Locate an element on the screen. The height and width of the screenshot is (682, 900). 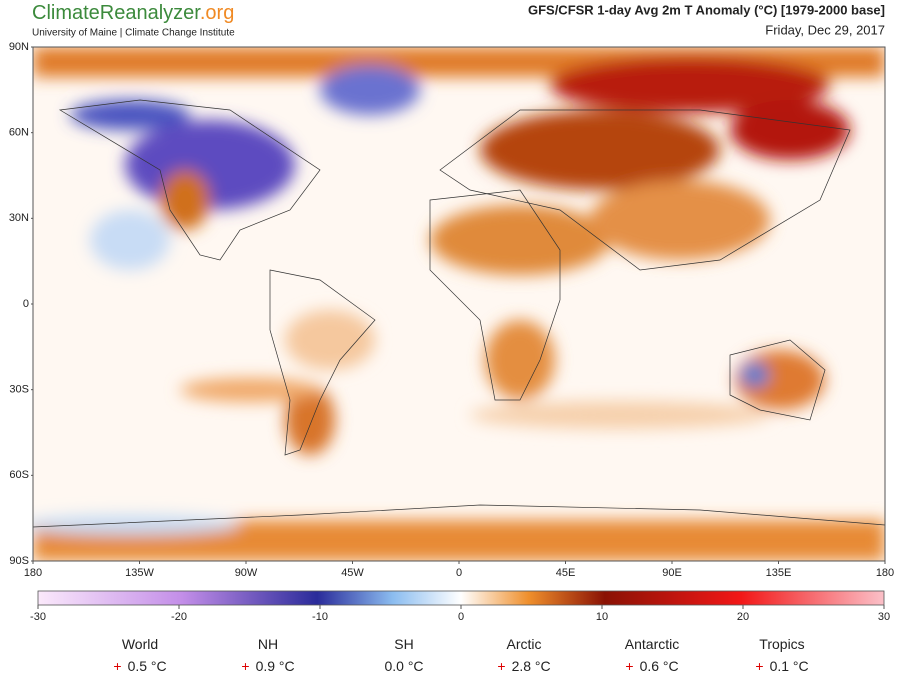
lon-label: 90E is located at coordinates (672, 573).